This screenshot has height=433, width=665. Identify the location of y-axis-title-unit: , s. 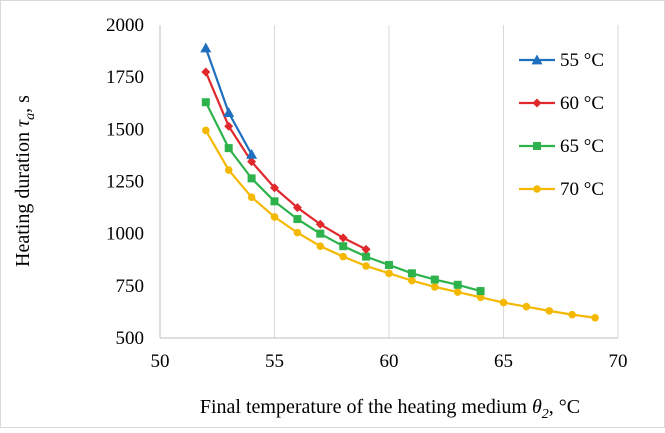
(23, 104).